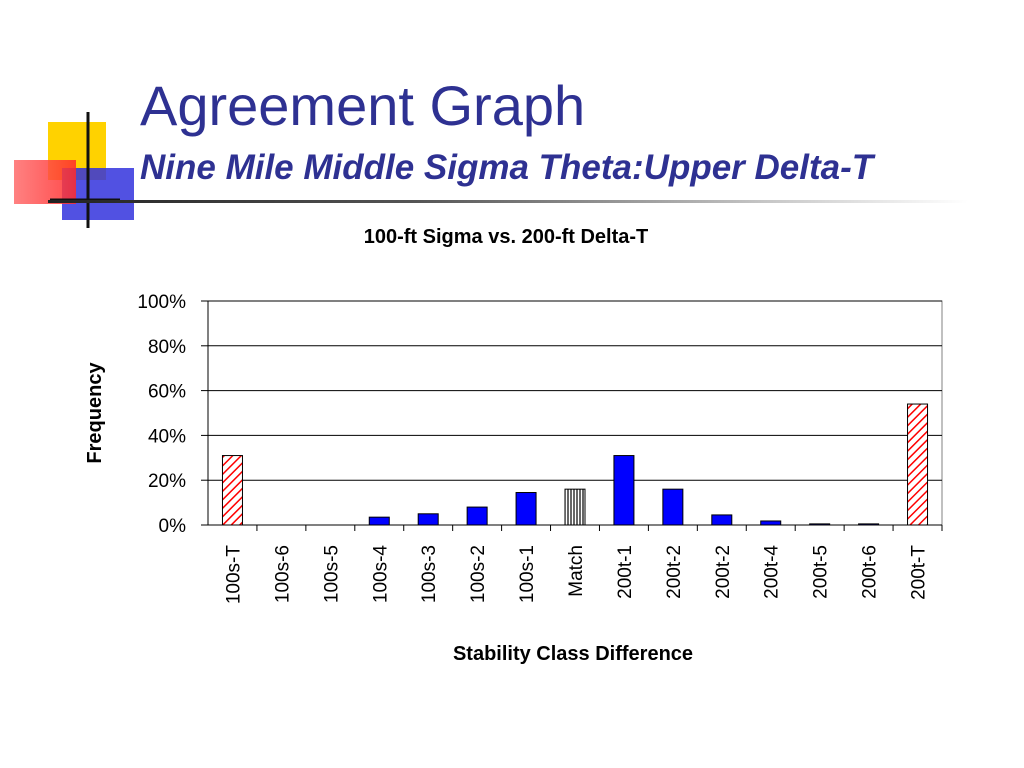 The width and height of the screenshot is (1024, 768). I want to click on x-tick-label: 100s-6, so click(282, 574).